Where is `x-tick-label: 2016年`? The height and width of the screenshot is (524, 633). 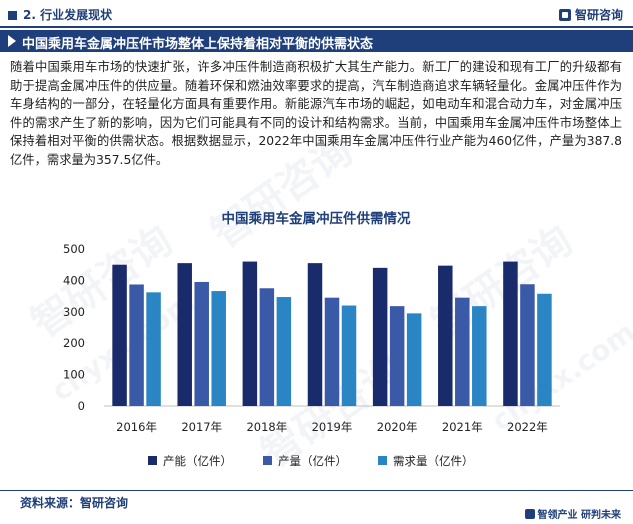 x-tick-label: 2016年 is located at coordinates (136, 427).